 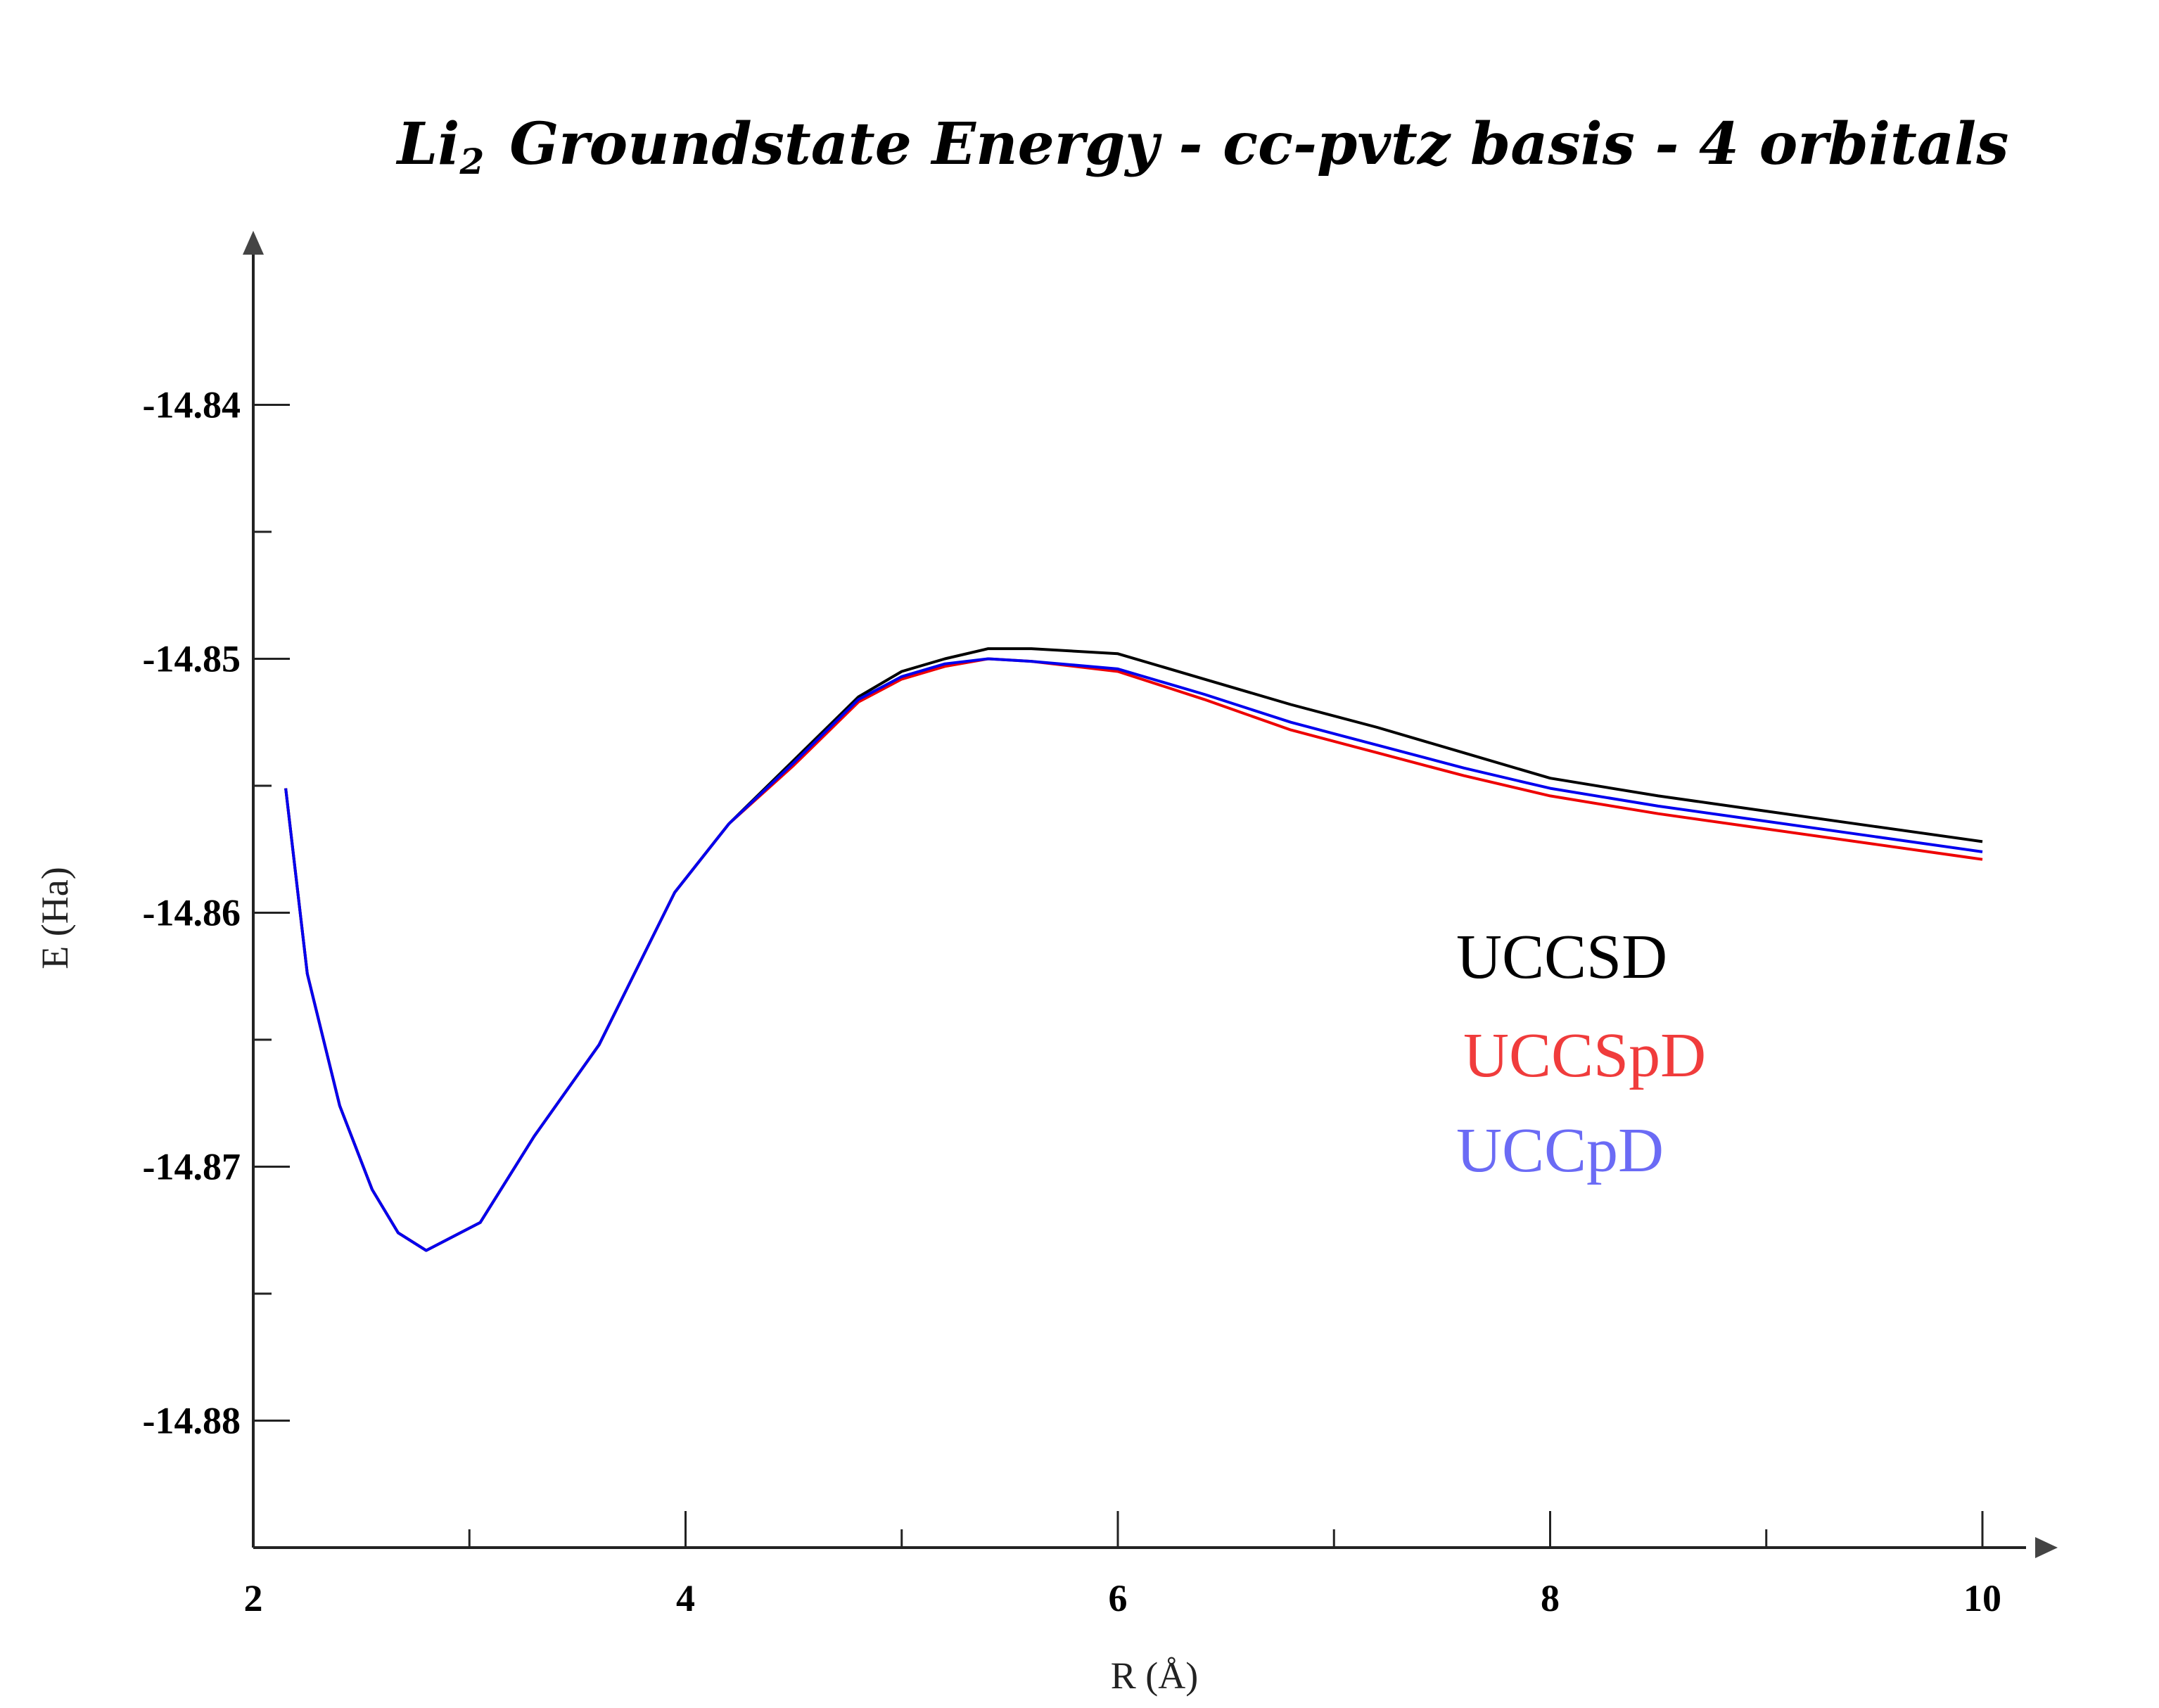 I want to click on title-main: Li, so click(x=428, y=144).